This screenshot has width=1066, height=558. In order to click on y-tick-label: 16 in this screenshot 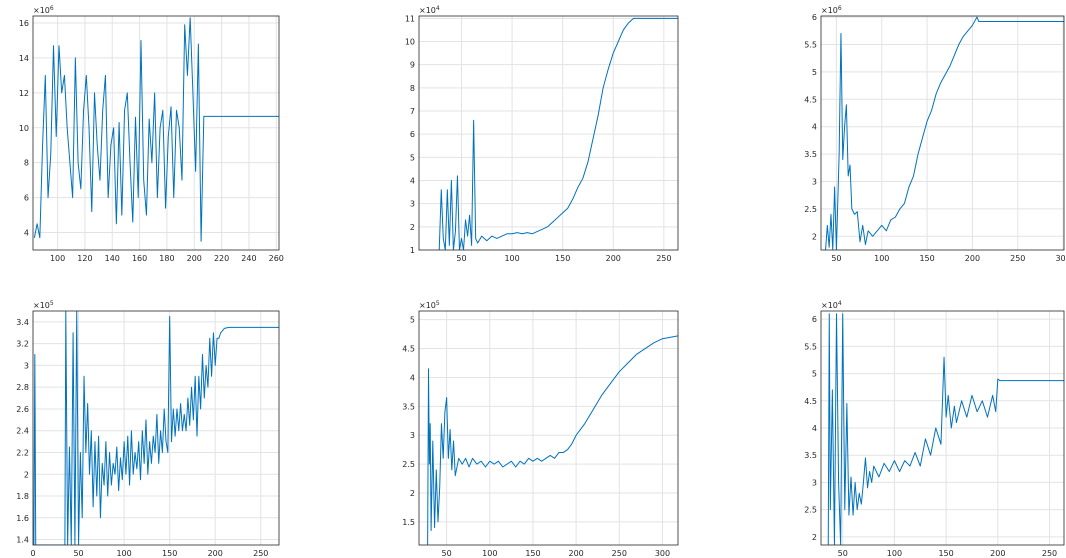, I will do `click(24, 23)`.